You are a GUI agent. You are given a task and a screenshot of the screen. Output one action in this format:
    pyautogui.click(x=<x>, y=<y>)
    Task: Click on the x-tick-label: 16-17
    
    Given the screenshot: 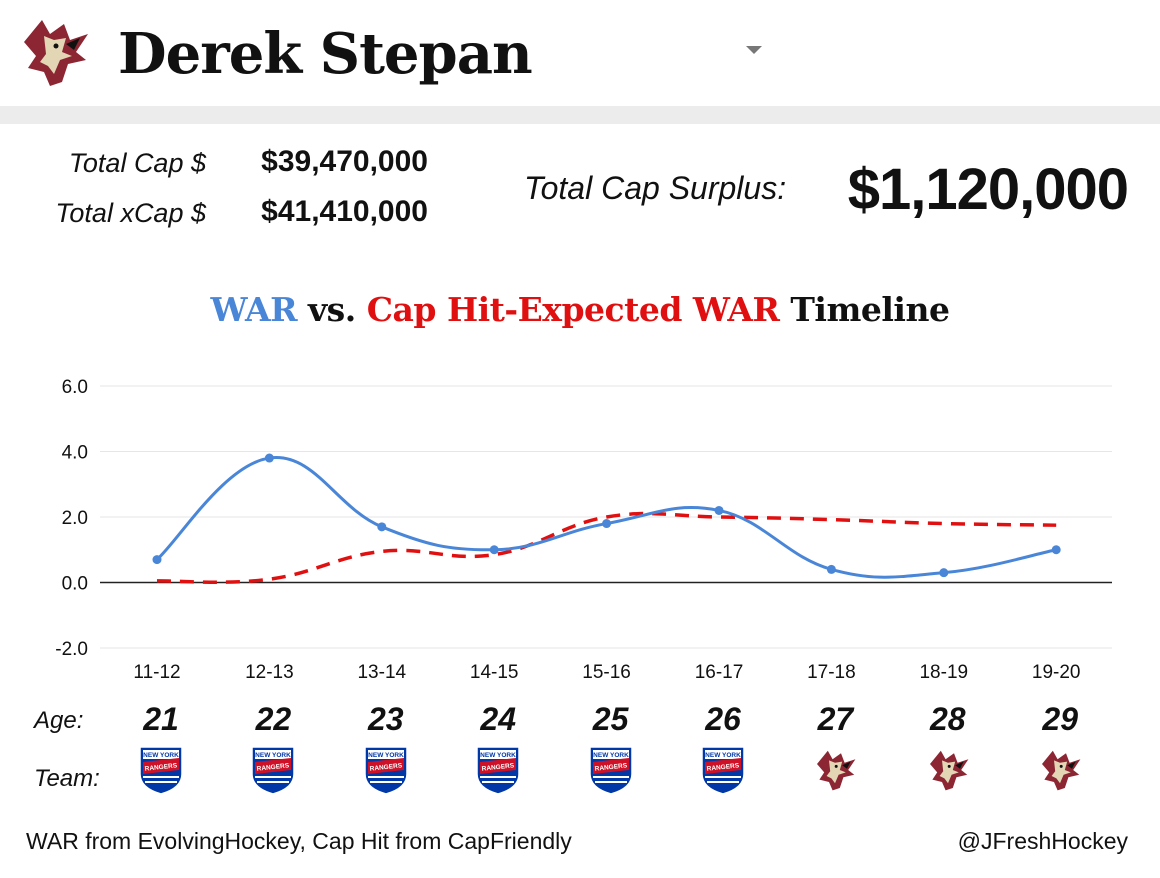 What is the action you would take?
    pyautogui.click(x=719, y=672)
    